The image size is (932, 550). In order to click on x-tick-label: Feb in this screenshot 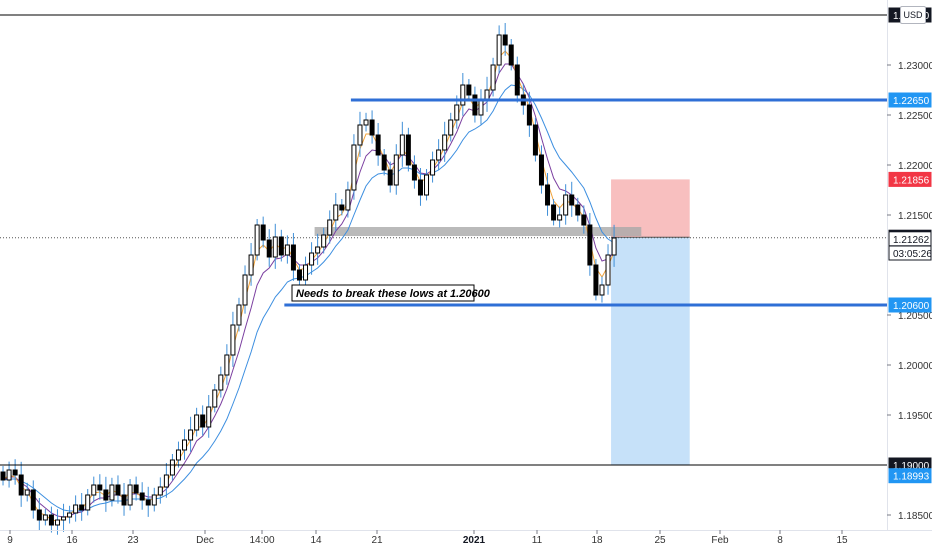, I will do `click(720, 540)`.